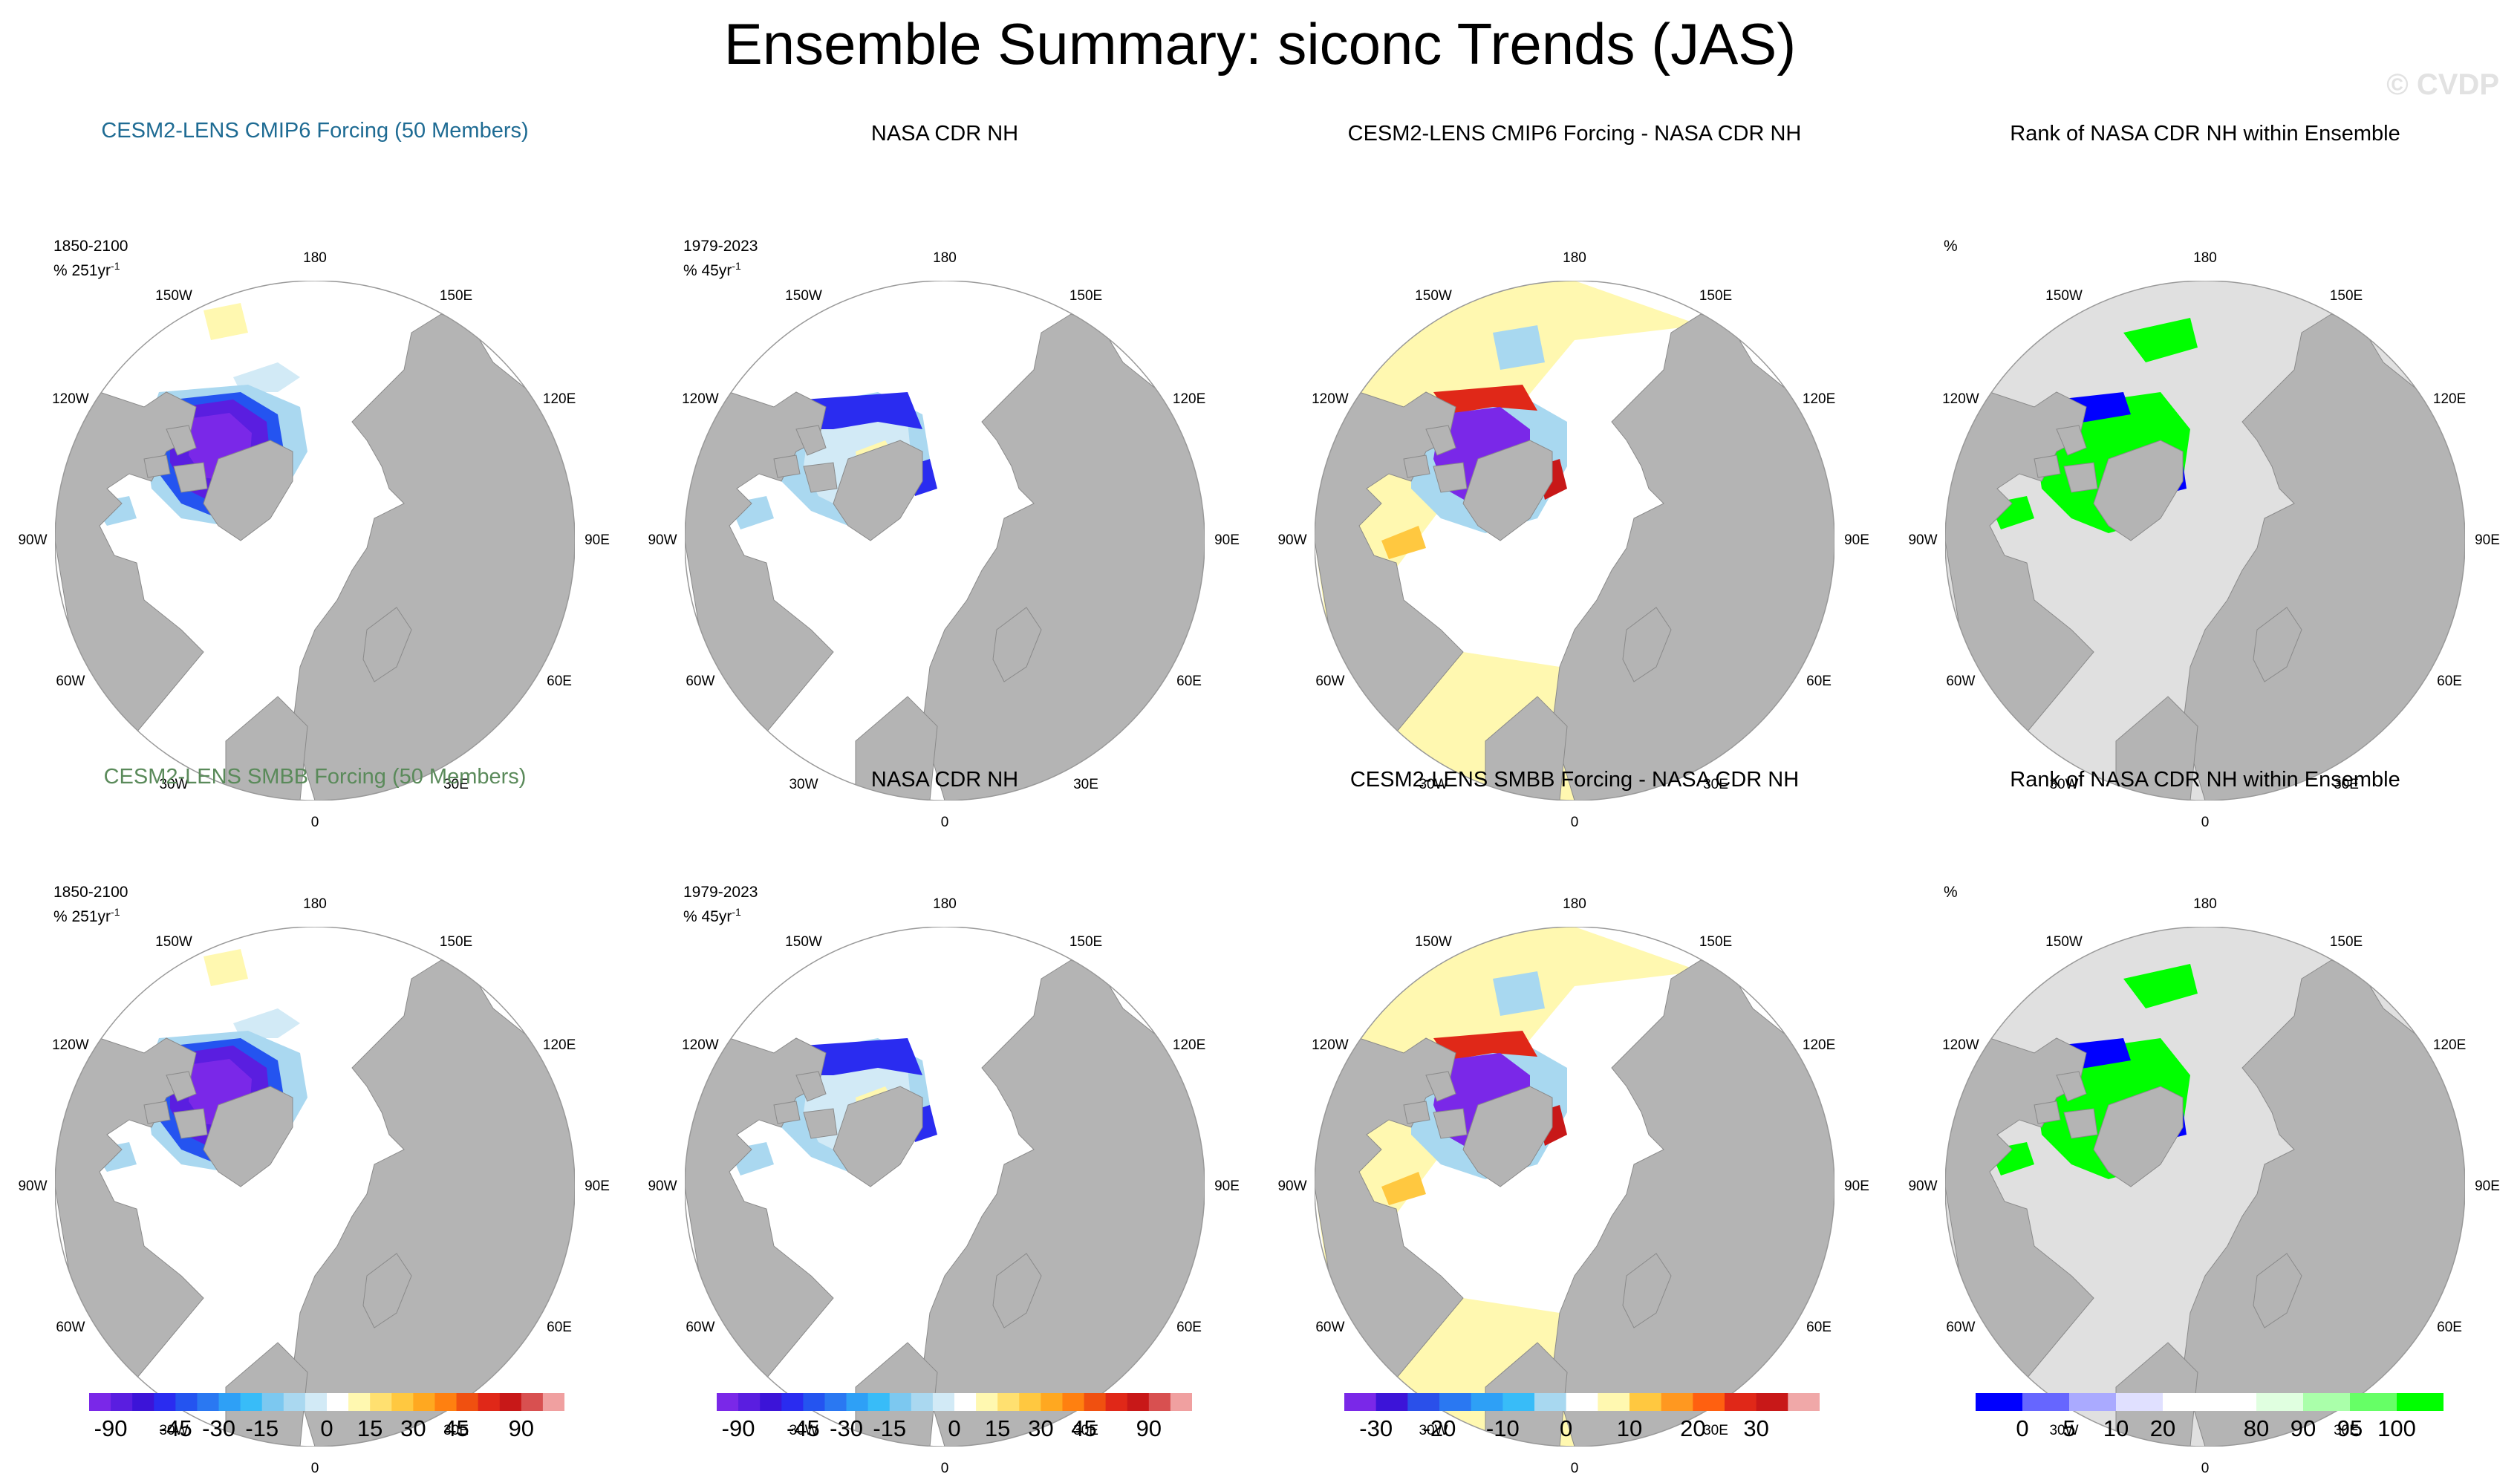  I want to click on colorbar-label: 30, so click(1041, 1428).